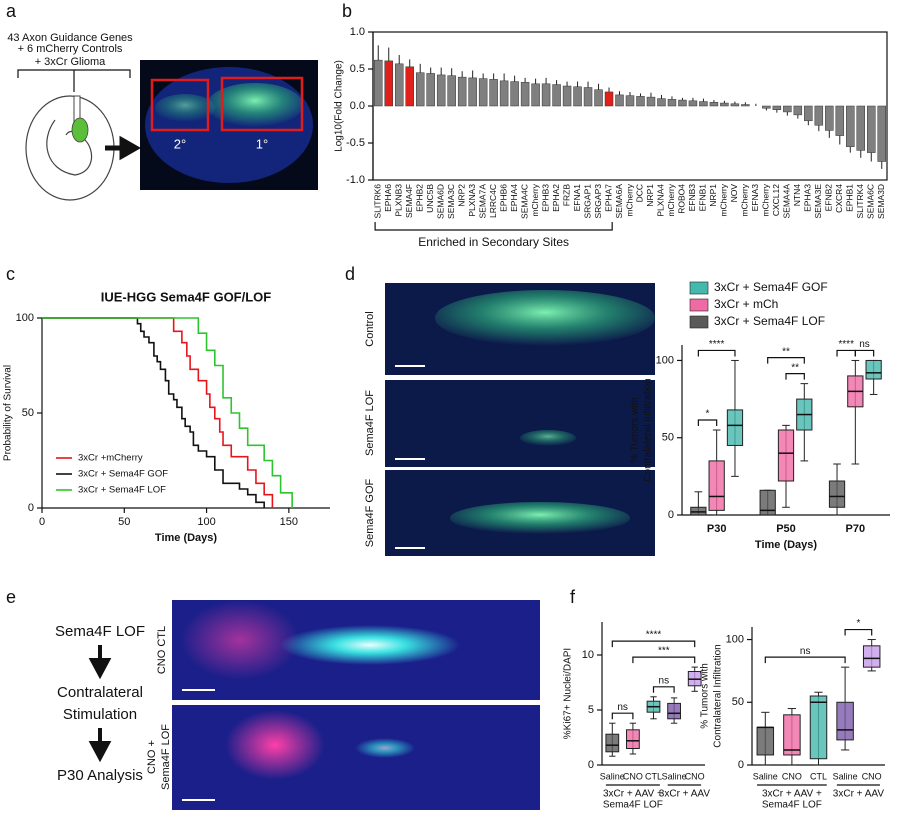 Image resolution: width=900 pixels, height=825 pixels. Describe the element at coordinates (110, 458) in the screenshot. I see `legend-label: 3xCr +mCherry` at that location.